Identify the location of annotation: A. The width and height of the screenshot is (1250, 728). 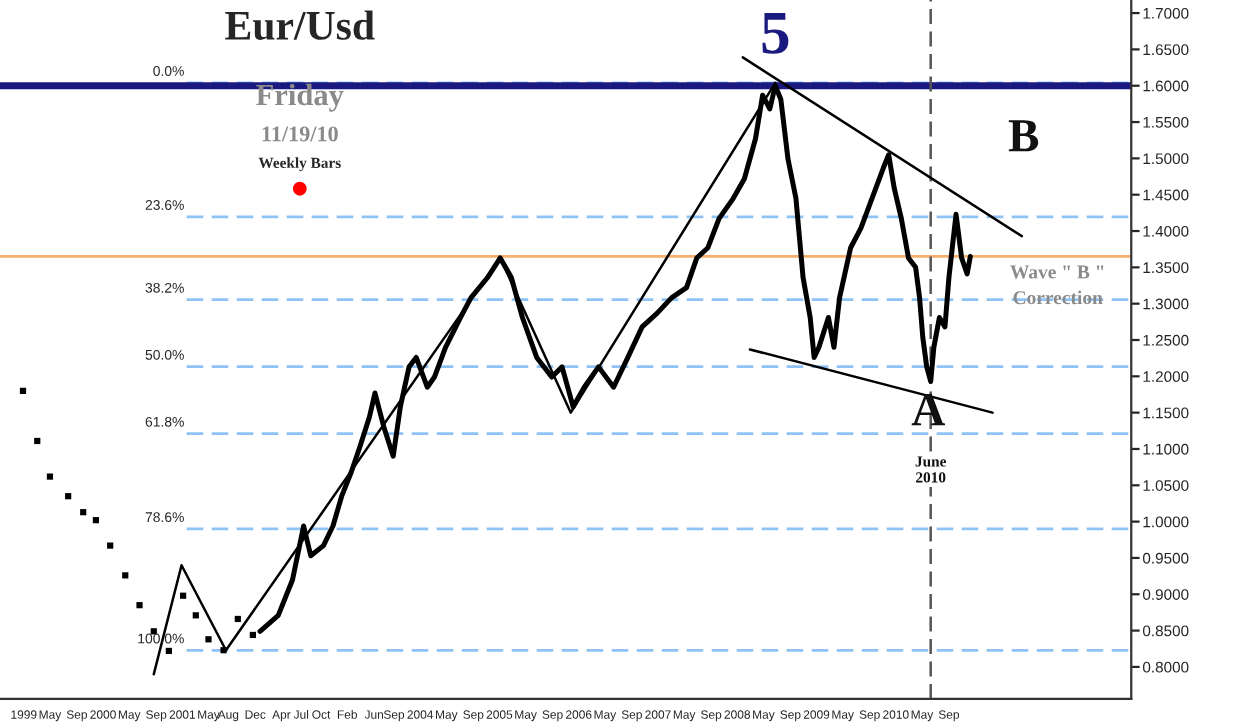
(928, 410).